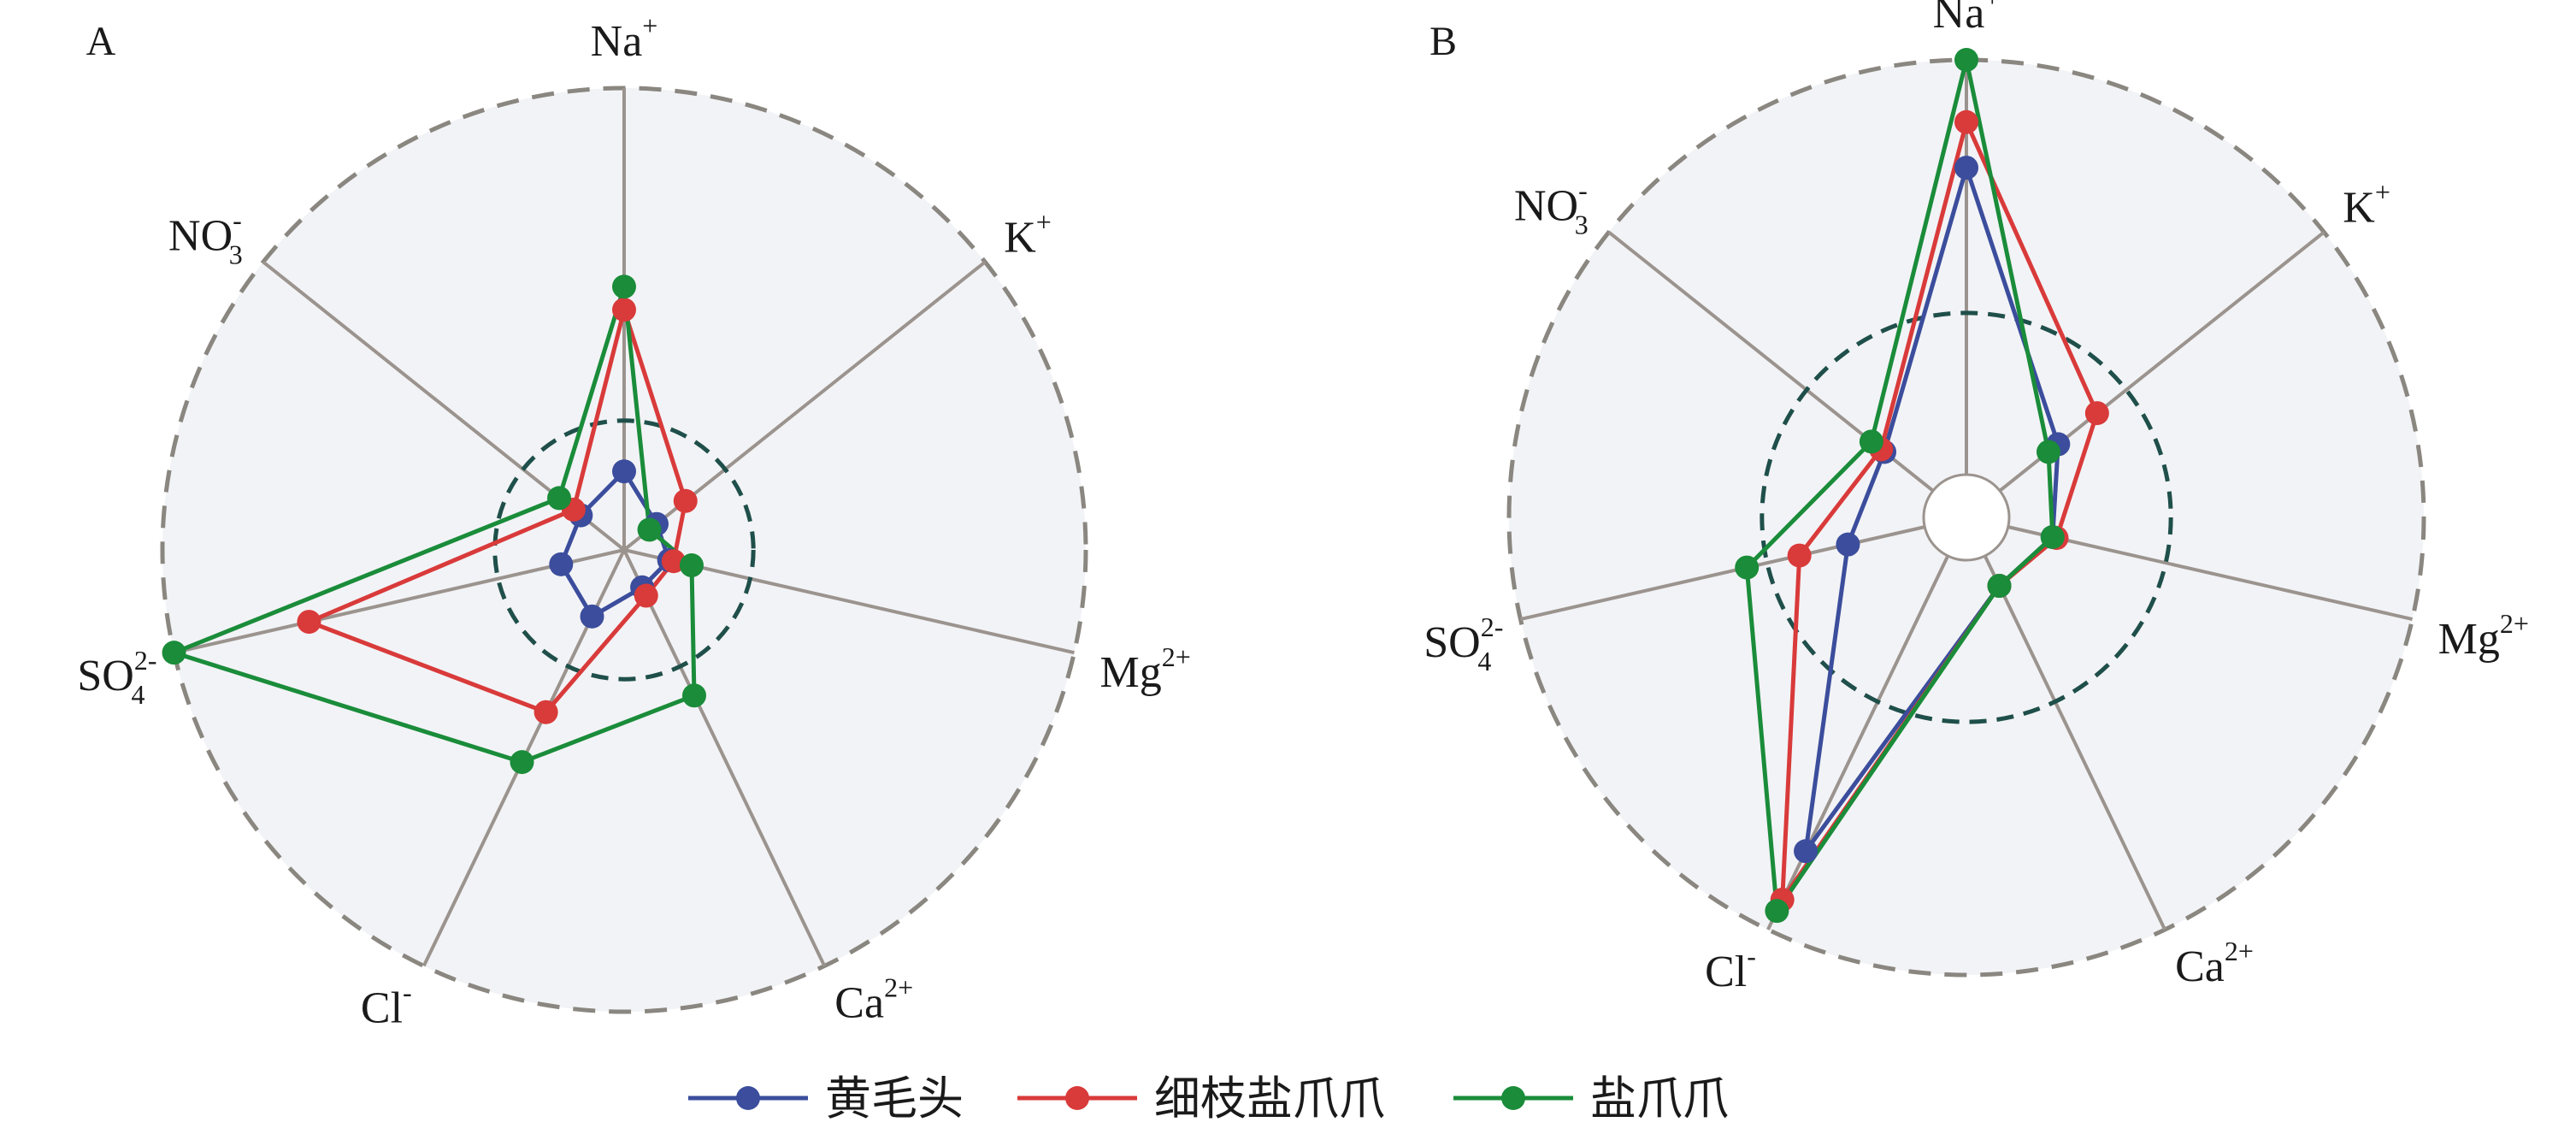 This screenshot has height=1134, width=2576. What do you see at coordinates (673, 561) in the screenshot?
I see `series-1-point-mg` at bounding box center [673, 561].